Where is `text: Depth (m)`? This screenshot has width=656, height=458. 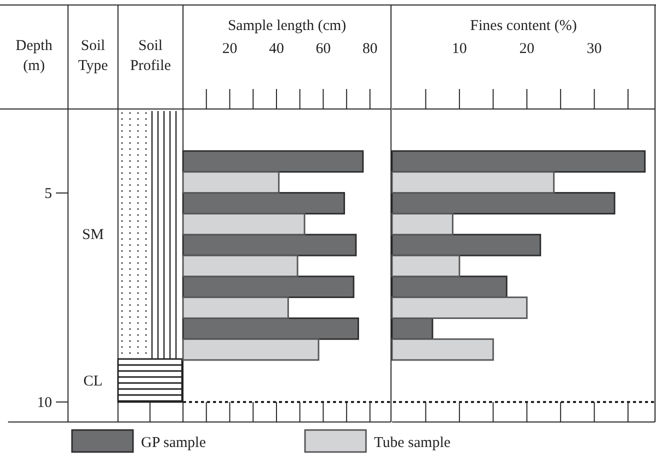
text: Depth (m) is located at coordinates (34, 56).